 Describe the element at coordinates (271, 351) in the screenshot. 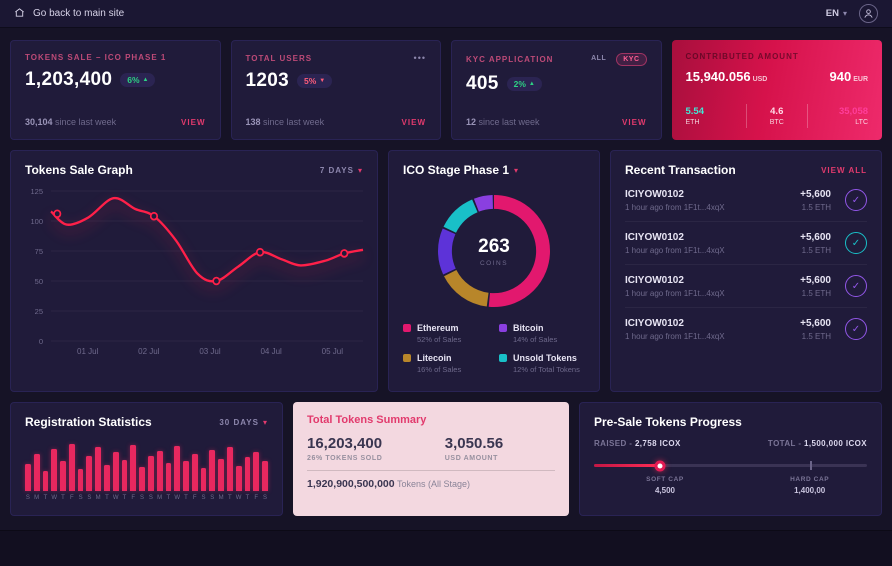

I see `x-tick-label: 04 Jul` at that location.